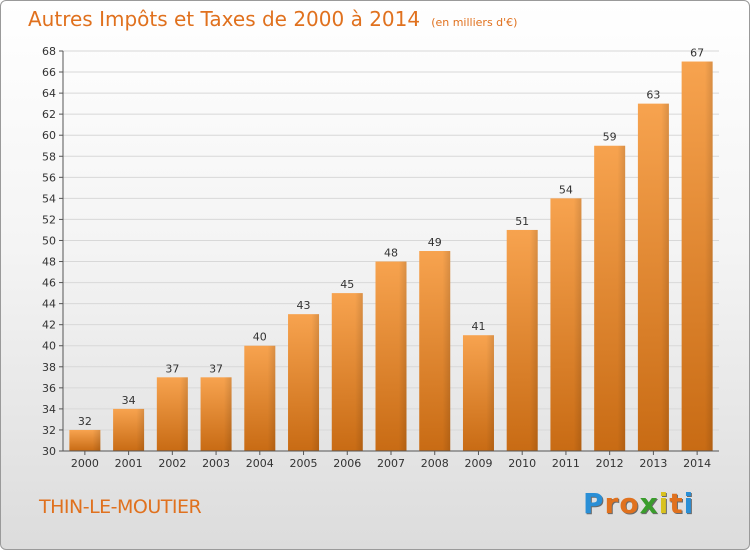 This screenshot has height=550, width=750. I want to click on y-tick-label: 54, so click(49, 198).